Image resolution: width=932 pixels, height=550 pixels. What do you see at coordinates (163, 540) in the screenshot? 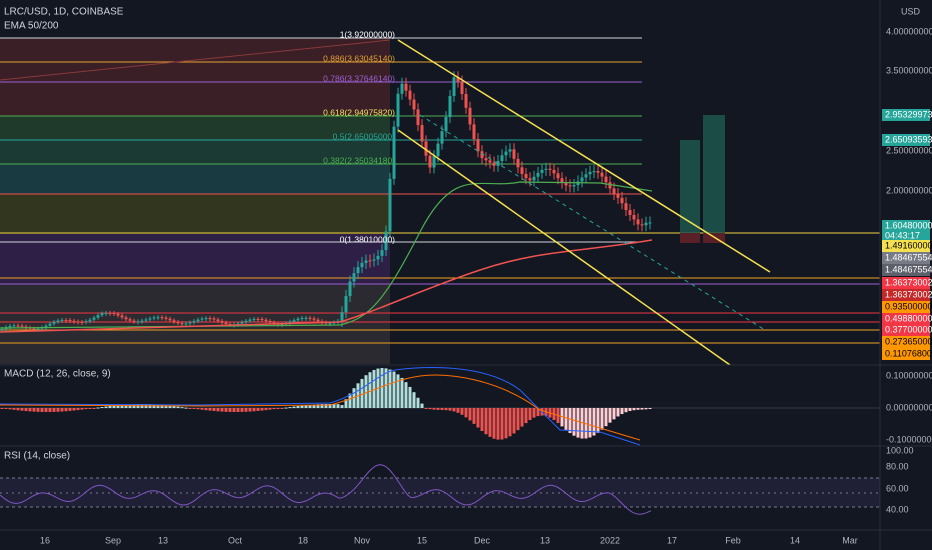
I see `time-label: 13` at bounding box center [163, 540].